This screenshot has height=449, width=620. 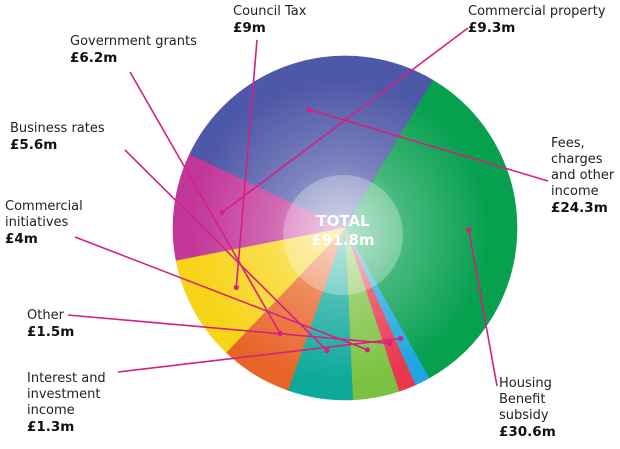 What do you see at coordinates (133, 41) in the screenshot?
I see `slice-name-line: Government grants` at bounding box center [133, 41].